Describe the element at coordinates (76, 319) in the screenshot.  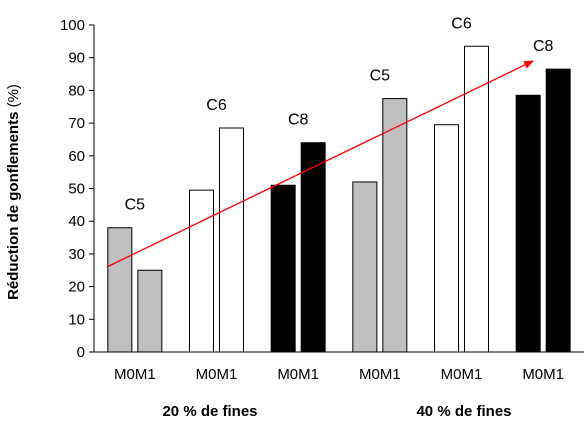
I see `y-tick-label: 10` at that location.